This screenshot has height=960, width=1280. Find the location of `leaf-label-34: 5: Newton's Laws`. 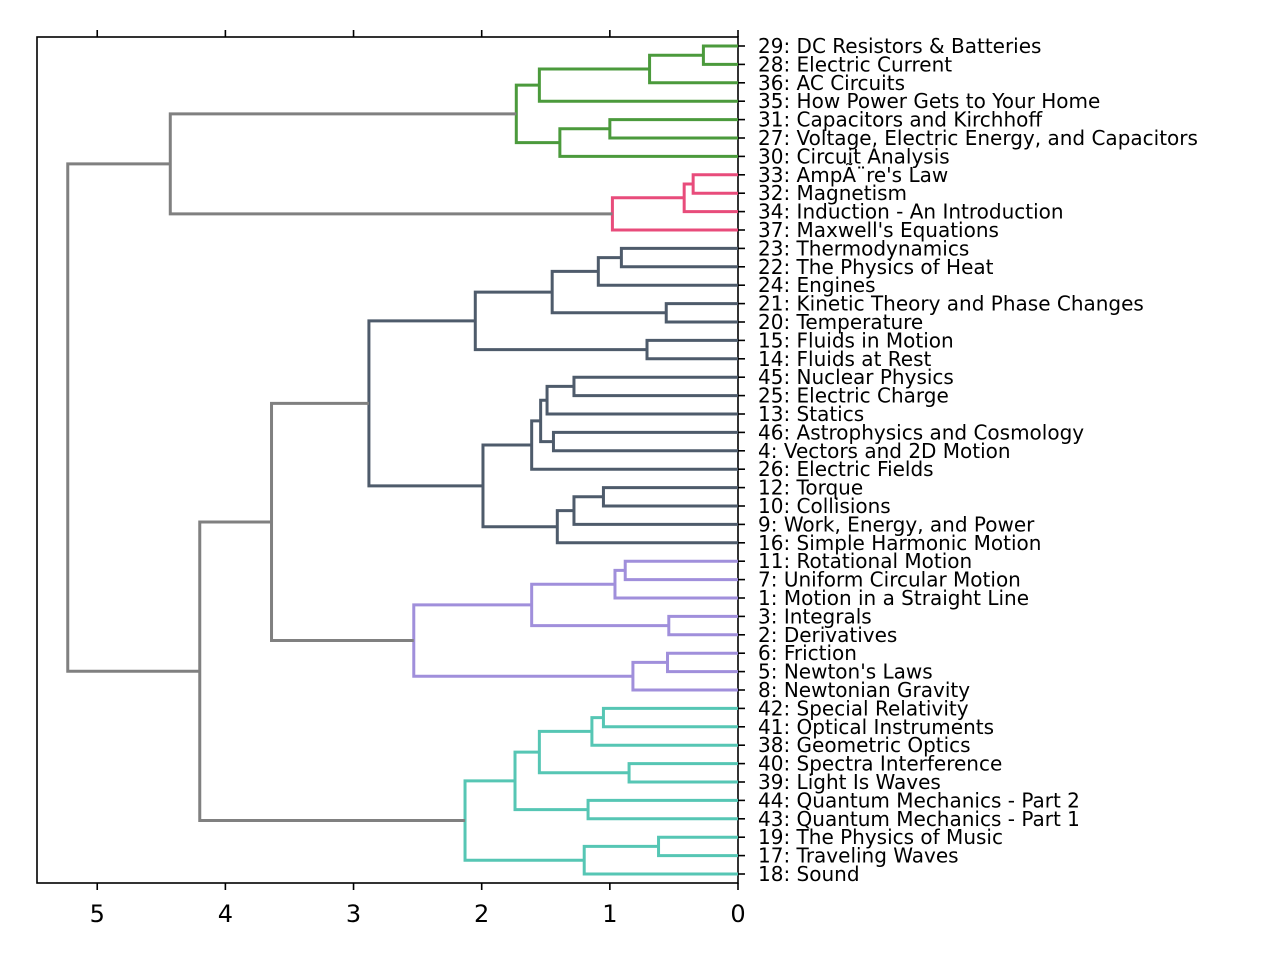

leaf-label-34: 5: Newton's Laws is located at coordinates (845, 672).